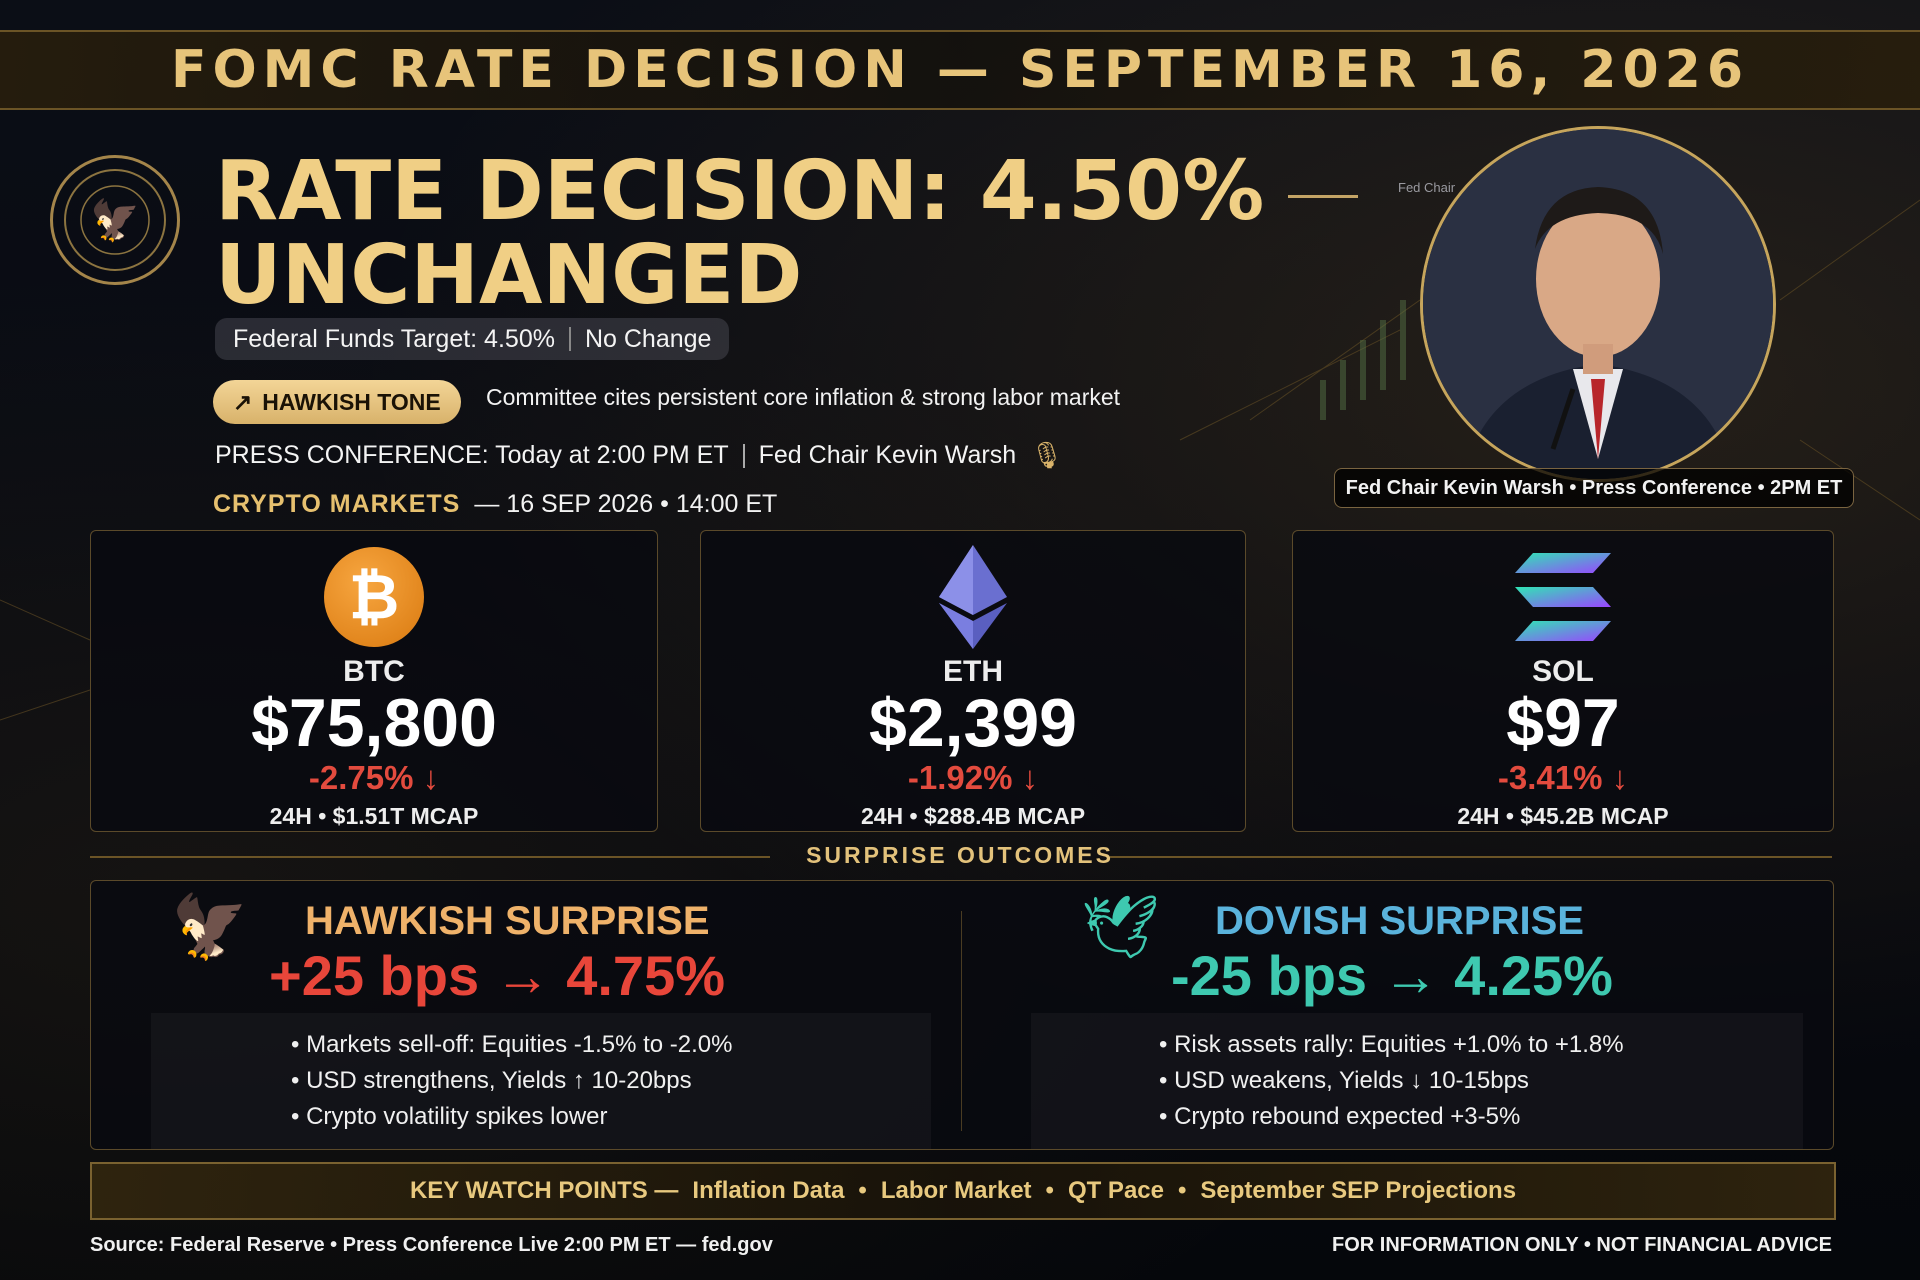 The width and height of the screenshot is (1920, 1280). I want to click on funds-target-pill: Federal Funds Target: 4.50% No Change, so click(472, 339).